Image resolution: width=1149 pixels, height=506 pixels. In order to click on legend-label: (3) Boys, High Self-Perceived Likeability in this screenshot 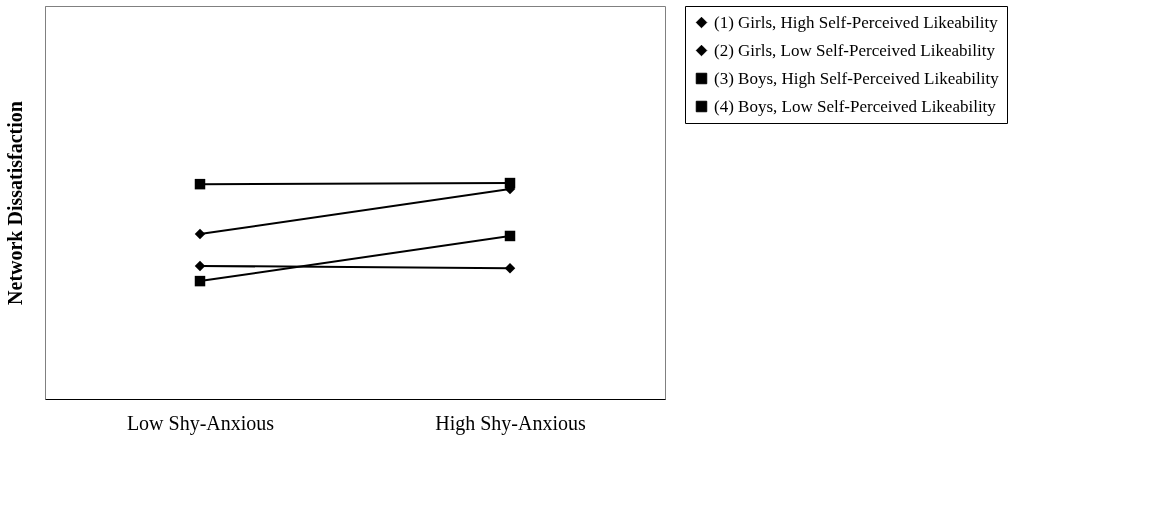, I will do `click(857, 78)`.